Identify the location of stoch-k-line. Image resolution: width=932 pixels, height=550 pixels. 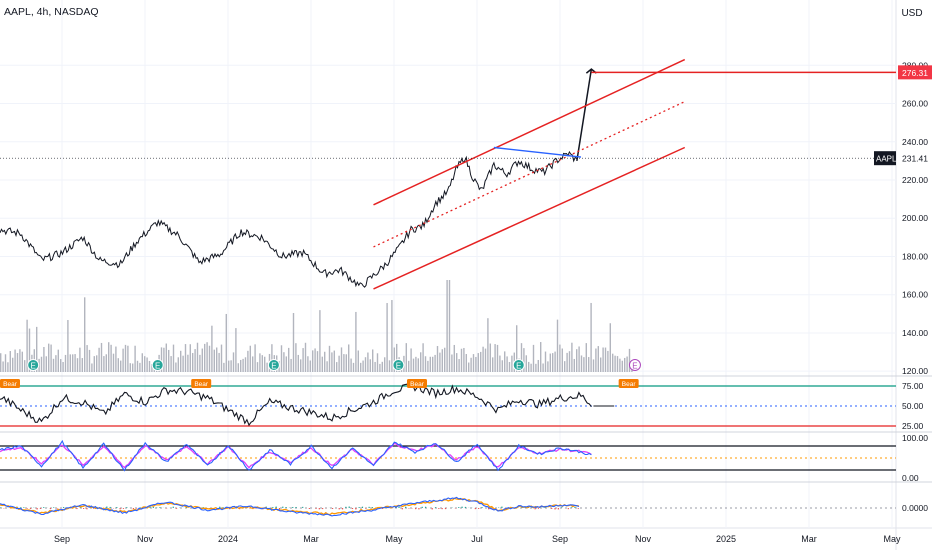
(296, 455).